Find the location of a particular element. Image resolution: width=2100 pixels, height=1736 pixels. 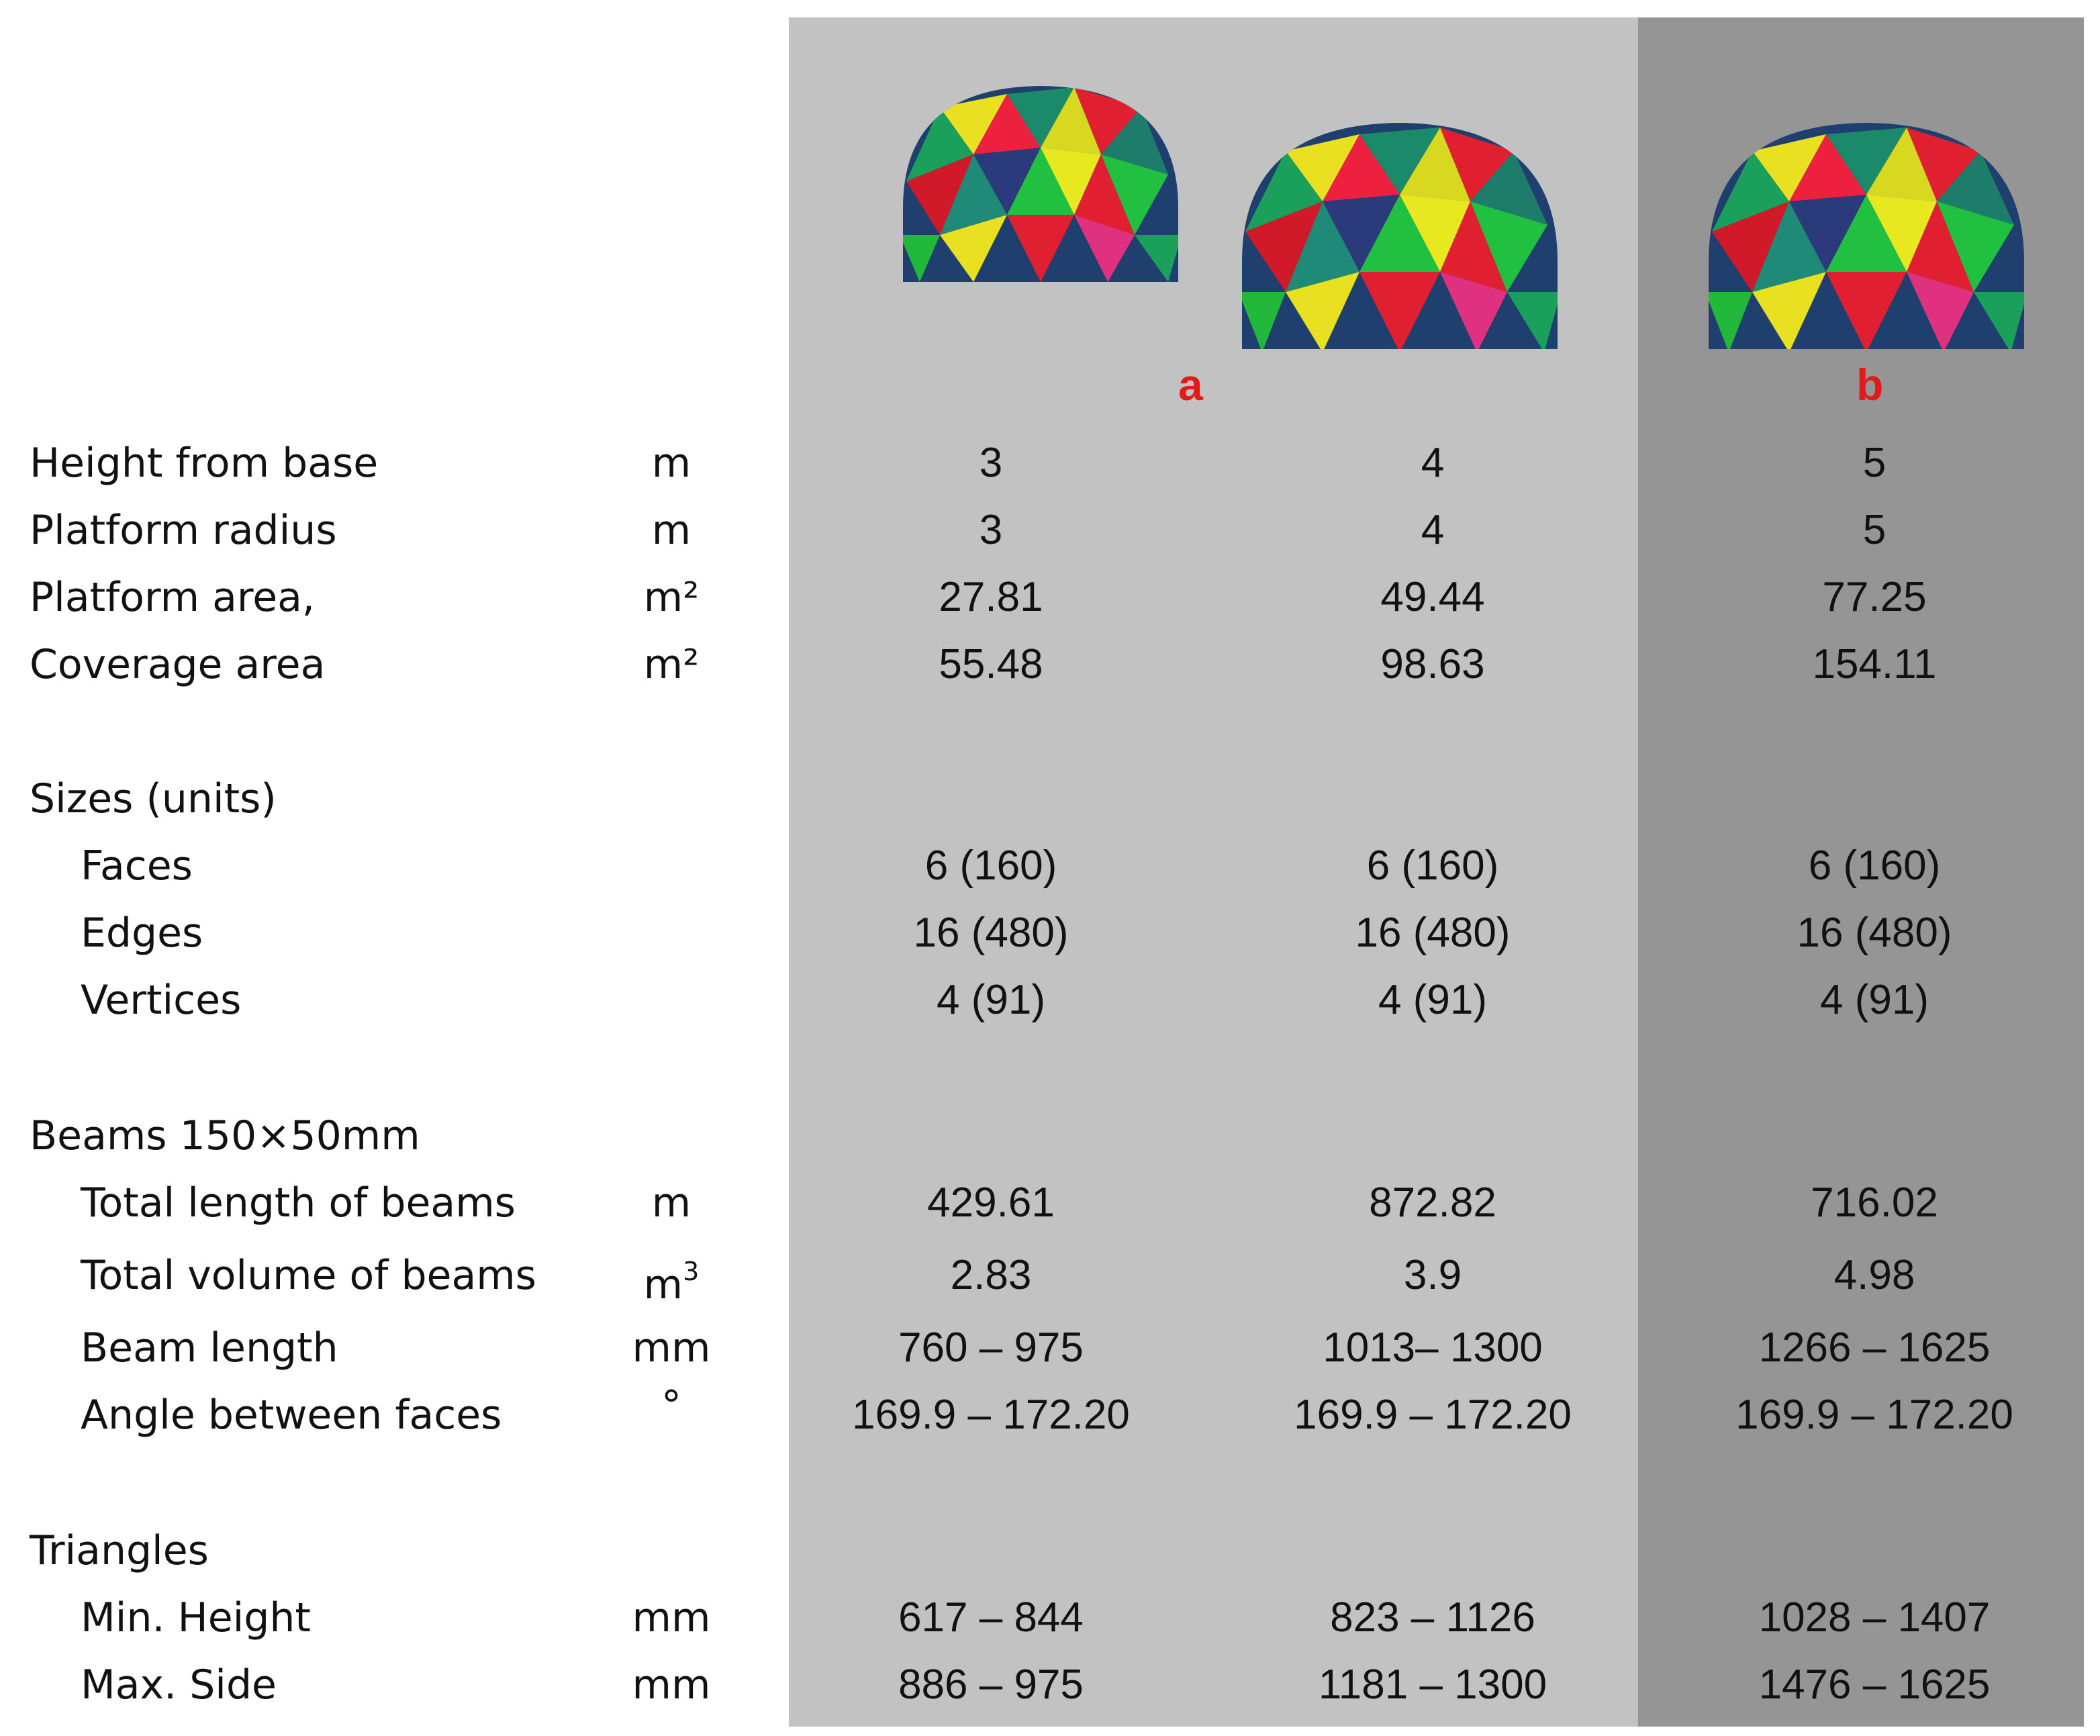

value-col1: 2.83 is located at coordinates (991, 1275).